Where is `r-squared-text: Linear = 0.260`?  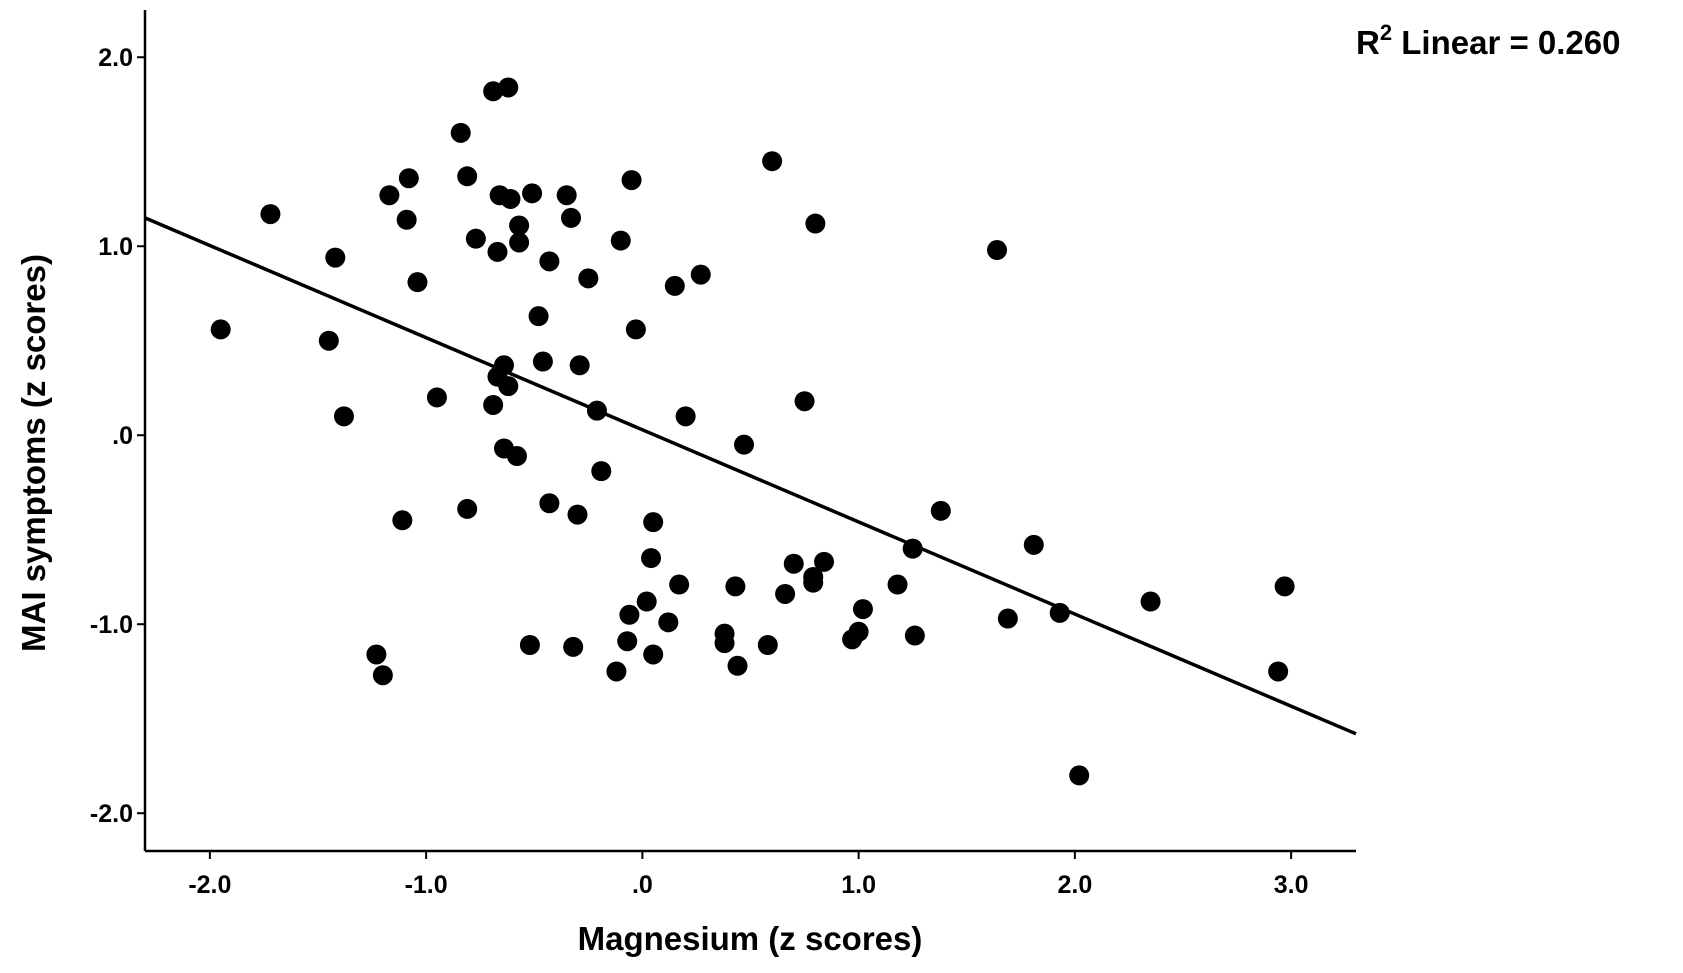 r-squared-text: Linear = 0.260 is located at coordinates (1506, 42).